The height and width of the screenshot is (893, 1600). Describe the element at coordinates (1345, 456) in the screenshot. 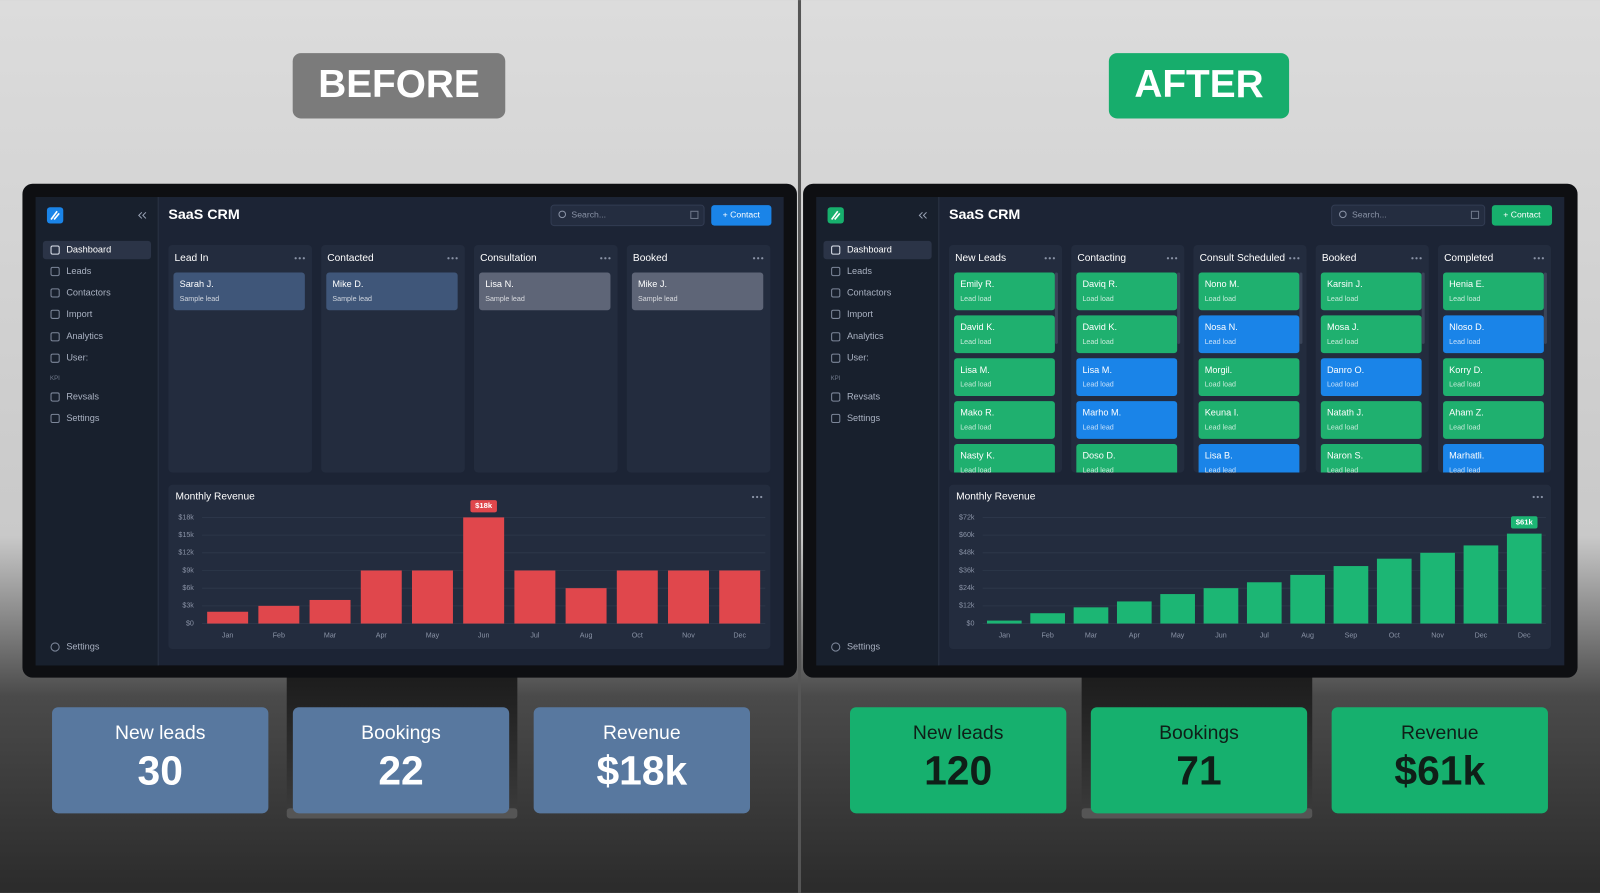

I see `lead-name: Naron S.` at that location.